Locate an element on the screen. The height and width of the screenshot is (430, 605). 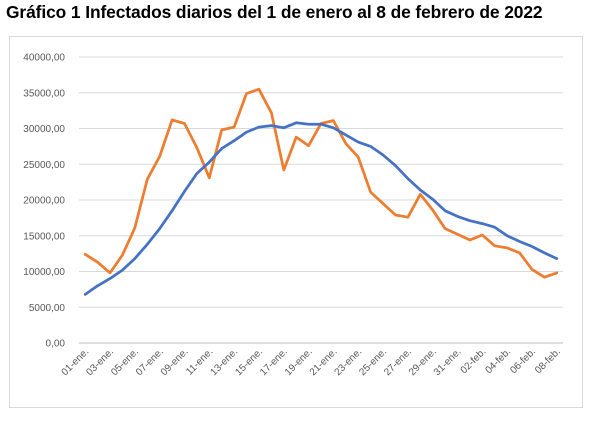
y-tick-label: 35000,00 is located at coordinates (44, 93).